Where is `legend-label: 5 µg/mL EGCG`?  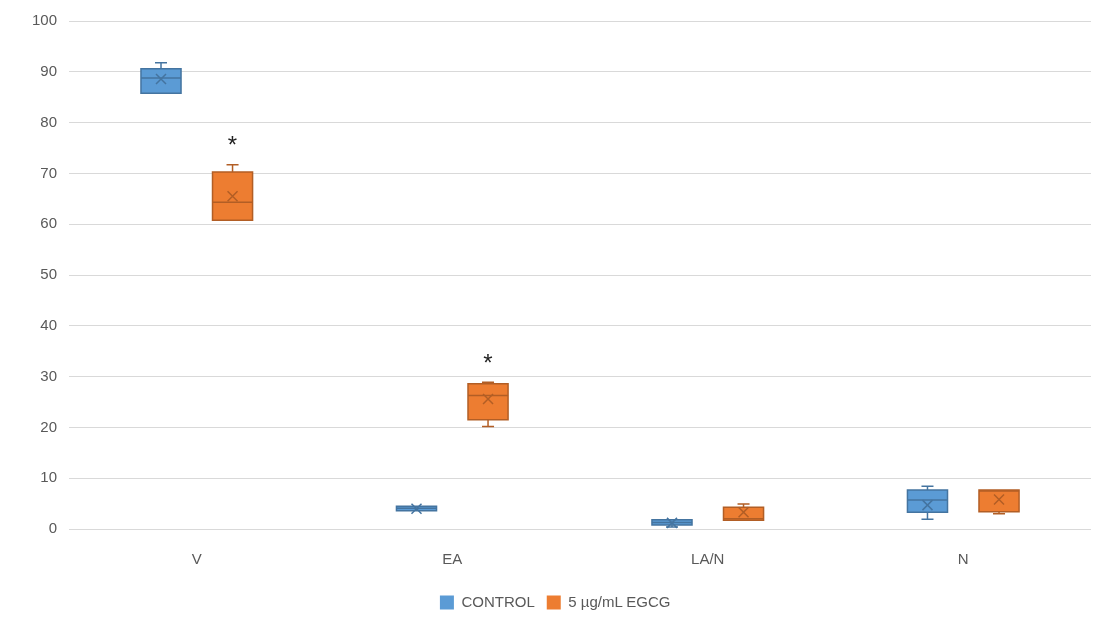
legend-label: 5 µg/mL EGCG is located at coordinates (619, 601).